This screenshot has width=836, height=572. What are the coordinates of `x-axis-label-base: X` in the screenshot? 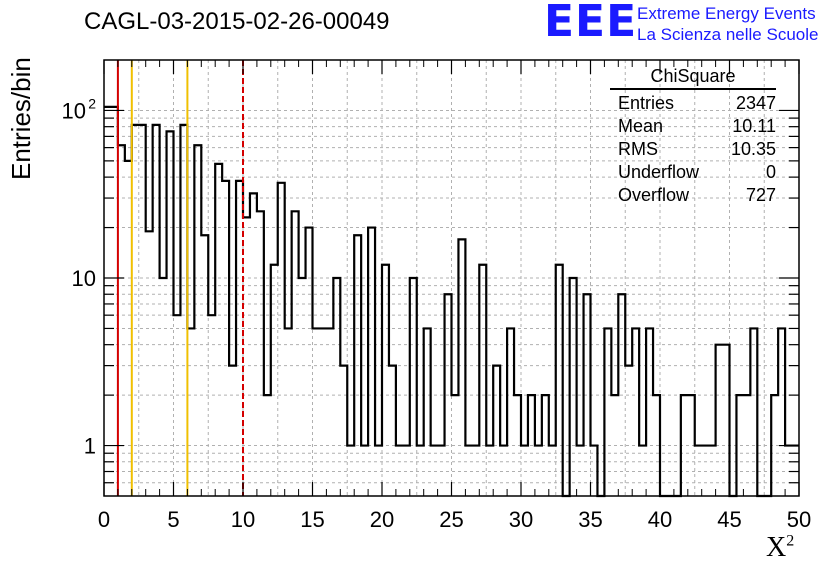 It's located at (776, 547).